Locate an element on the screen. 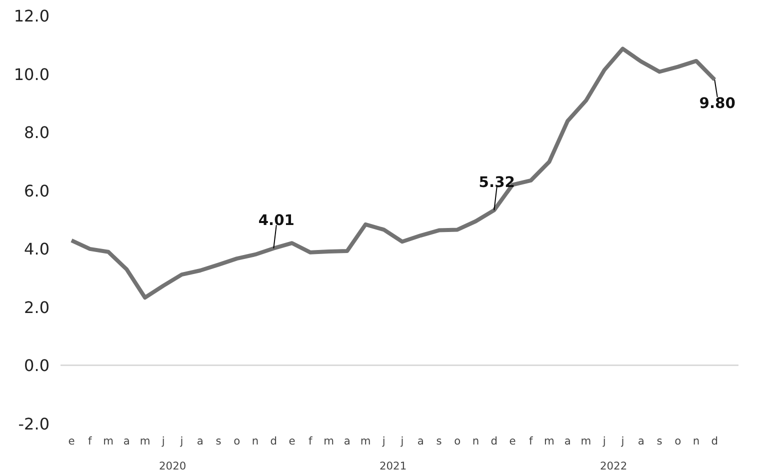 This screenshot has width=758, height=472. y-tick-label: 0.0 is located at coordinates (37, 366).